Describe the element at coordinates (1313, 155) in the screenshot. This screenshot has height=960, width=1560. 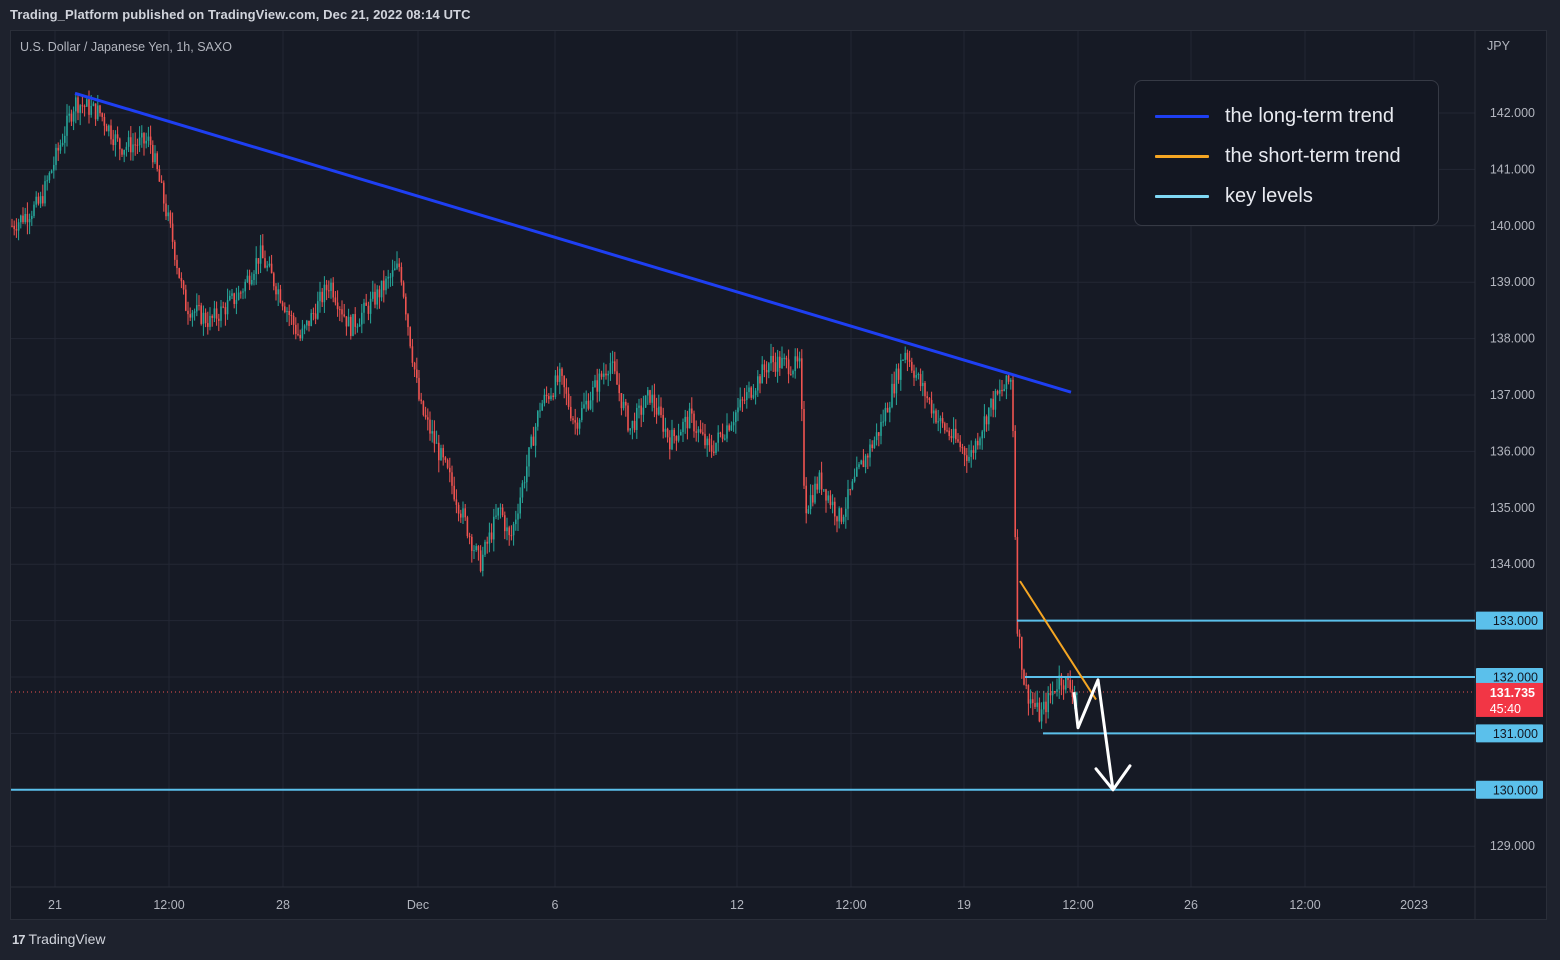
I see `legend-label-short-term: the short-term trend` at that location.